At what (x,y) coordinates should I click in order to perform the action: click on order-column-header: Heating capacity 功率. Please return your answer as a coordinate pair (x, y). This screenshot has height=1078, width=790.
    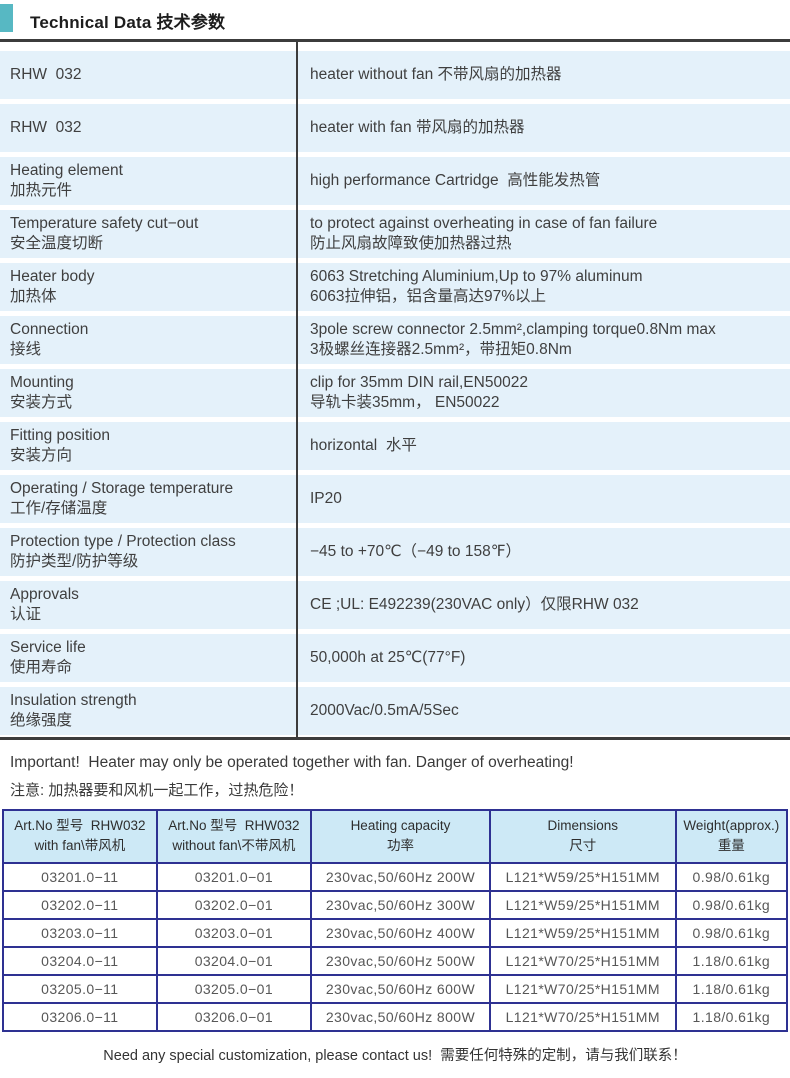
    Looking at the image, I should click on (400, 836).